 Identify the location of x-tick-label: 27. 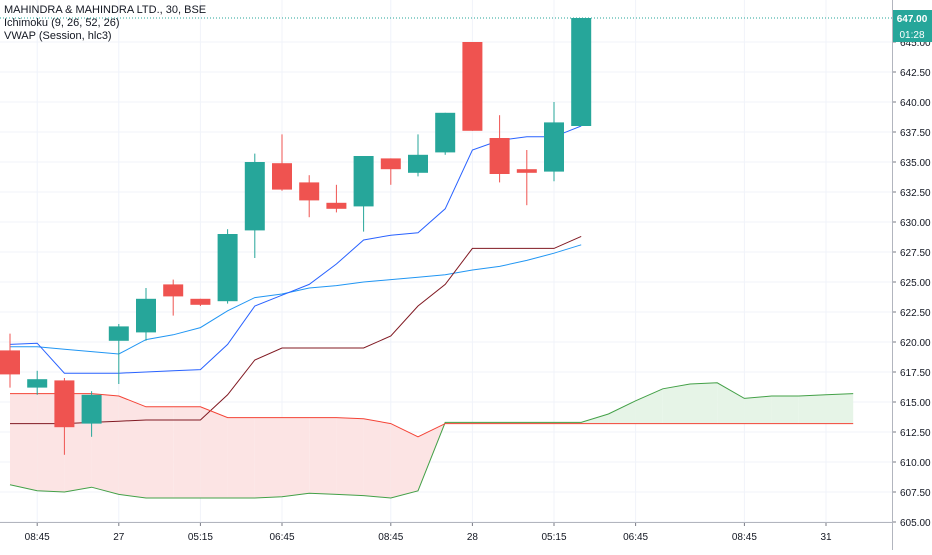
(119, 537).